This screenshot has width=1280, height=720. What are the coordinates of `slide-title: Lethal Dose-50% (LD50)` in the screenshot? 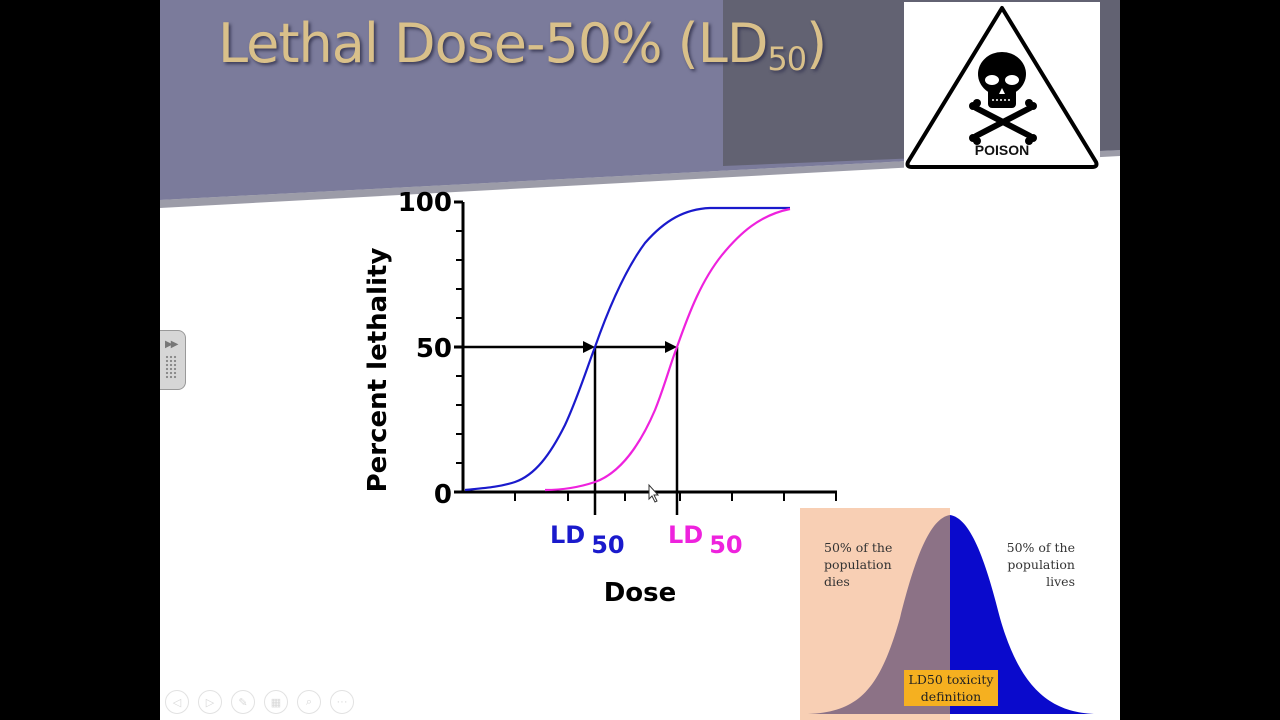 It's located at (522, 45).